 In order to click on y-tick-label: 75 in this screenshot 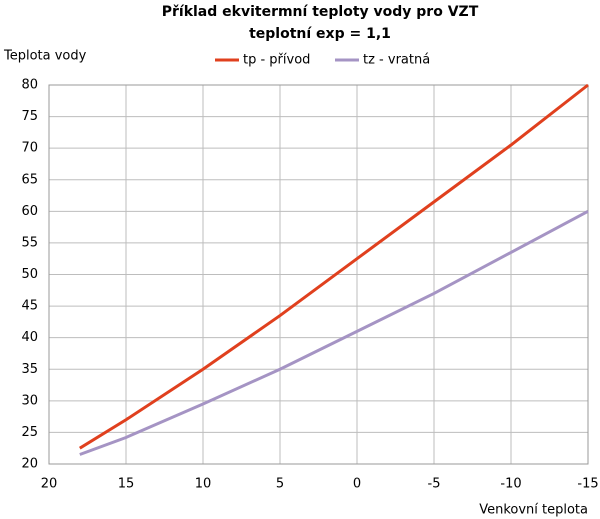, I will do `click(29, 116)`.